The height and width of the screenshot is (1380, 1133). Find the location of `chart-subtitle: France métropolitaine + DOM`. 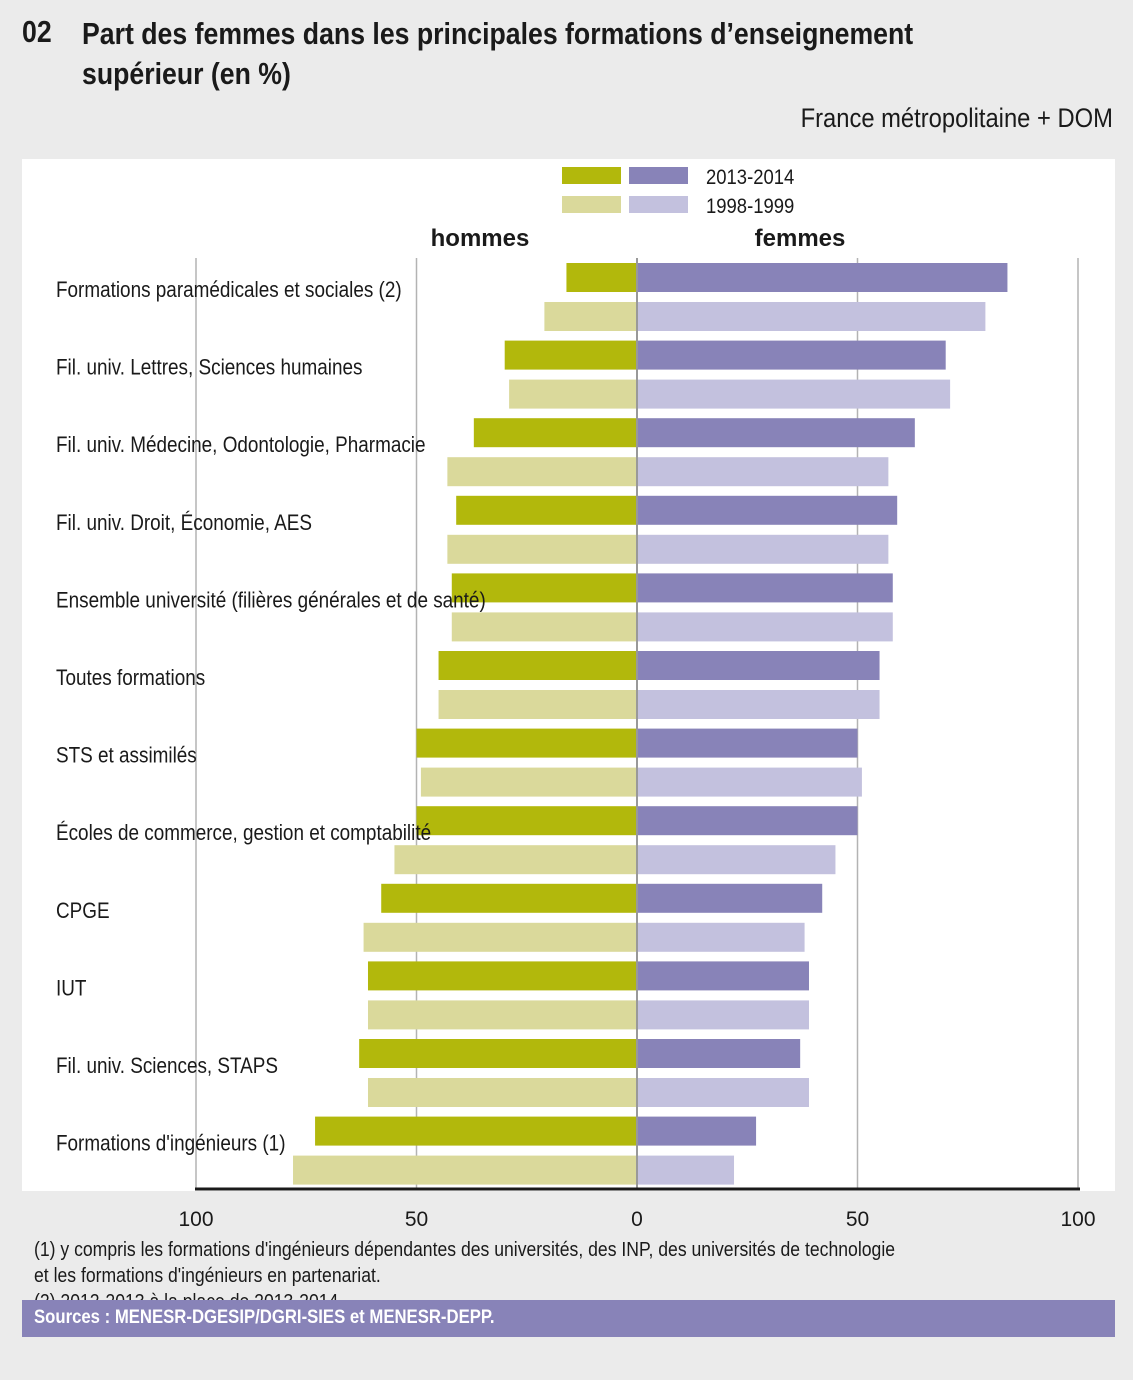

chart-subtitle: France métropolitaine + DOM is located at coordinates (956, 118).